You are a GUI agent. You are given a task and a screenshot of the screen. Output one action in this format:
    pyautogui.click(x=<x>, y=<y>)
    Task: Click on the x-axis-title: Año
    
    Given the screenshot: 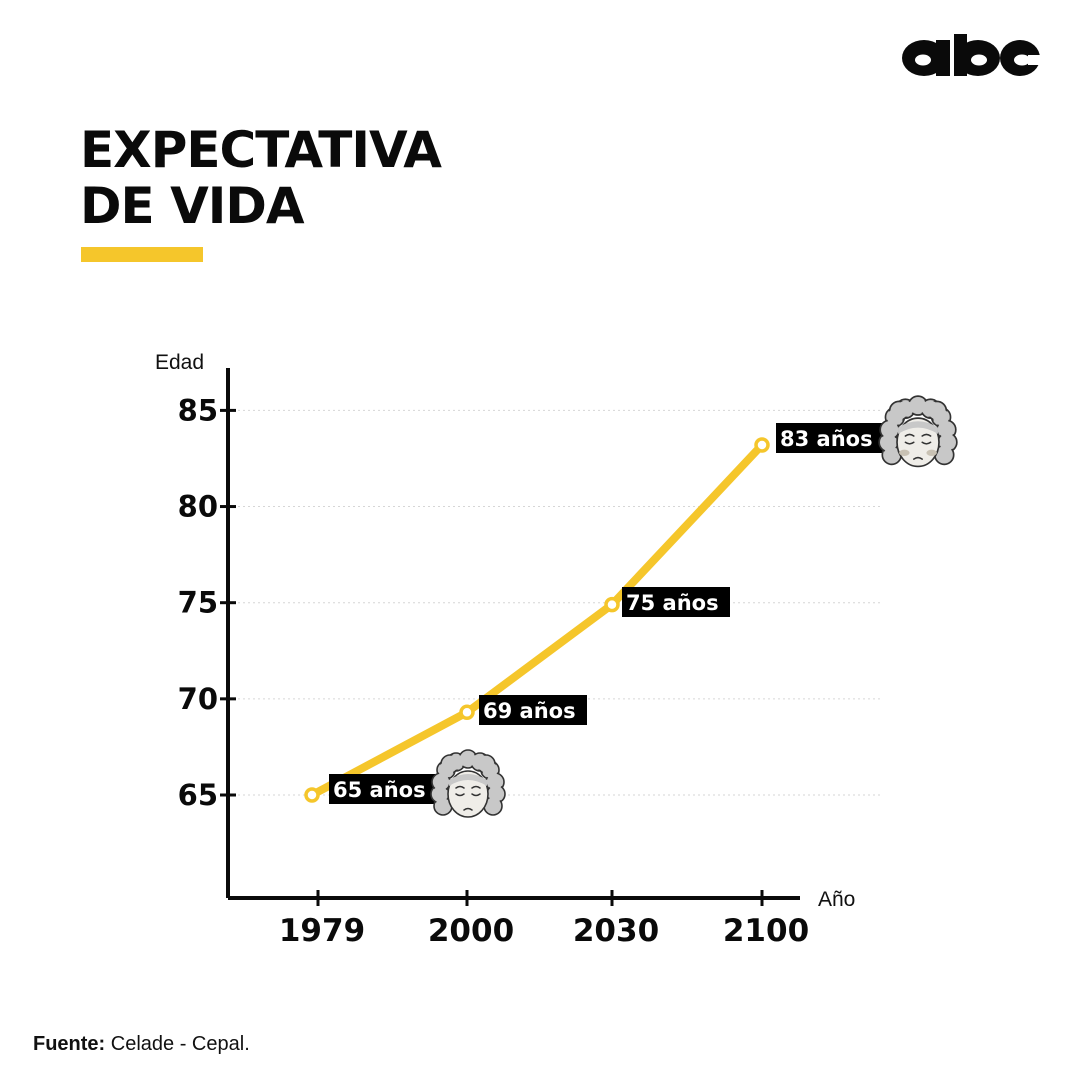 What is the action you would take?
    pyautogui.click(x=836, y=899)
    